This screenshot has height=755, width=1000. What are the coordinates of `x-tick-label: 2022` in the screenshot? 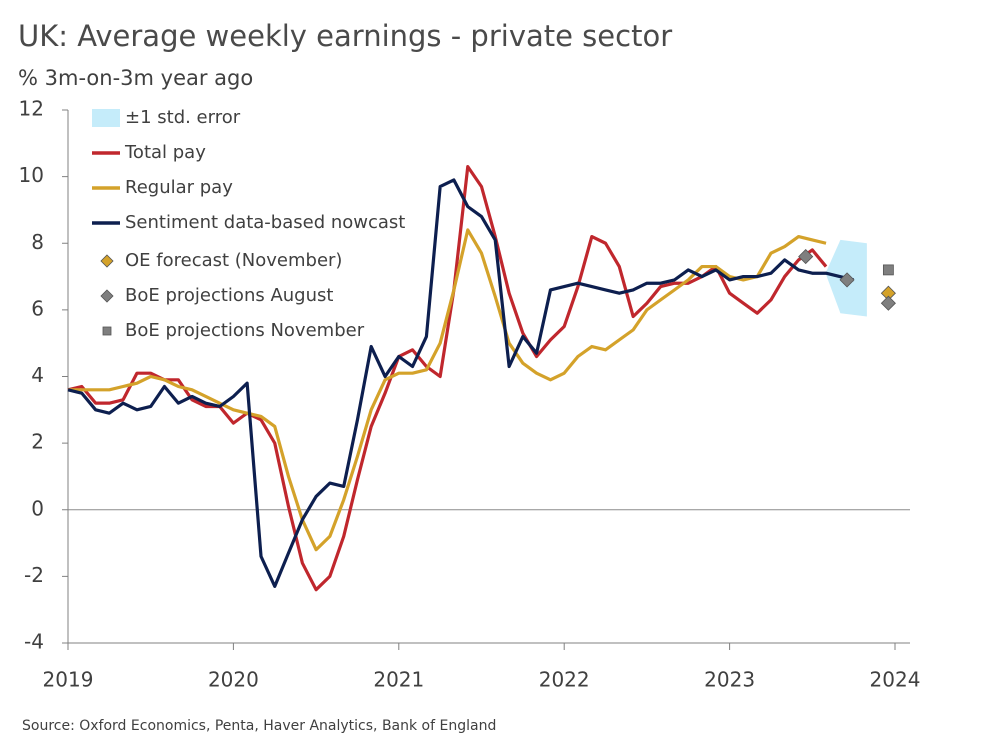 It's located at (564, 680).